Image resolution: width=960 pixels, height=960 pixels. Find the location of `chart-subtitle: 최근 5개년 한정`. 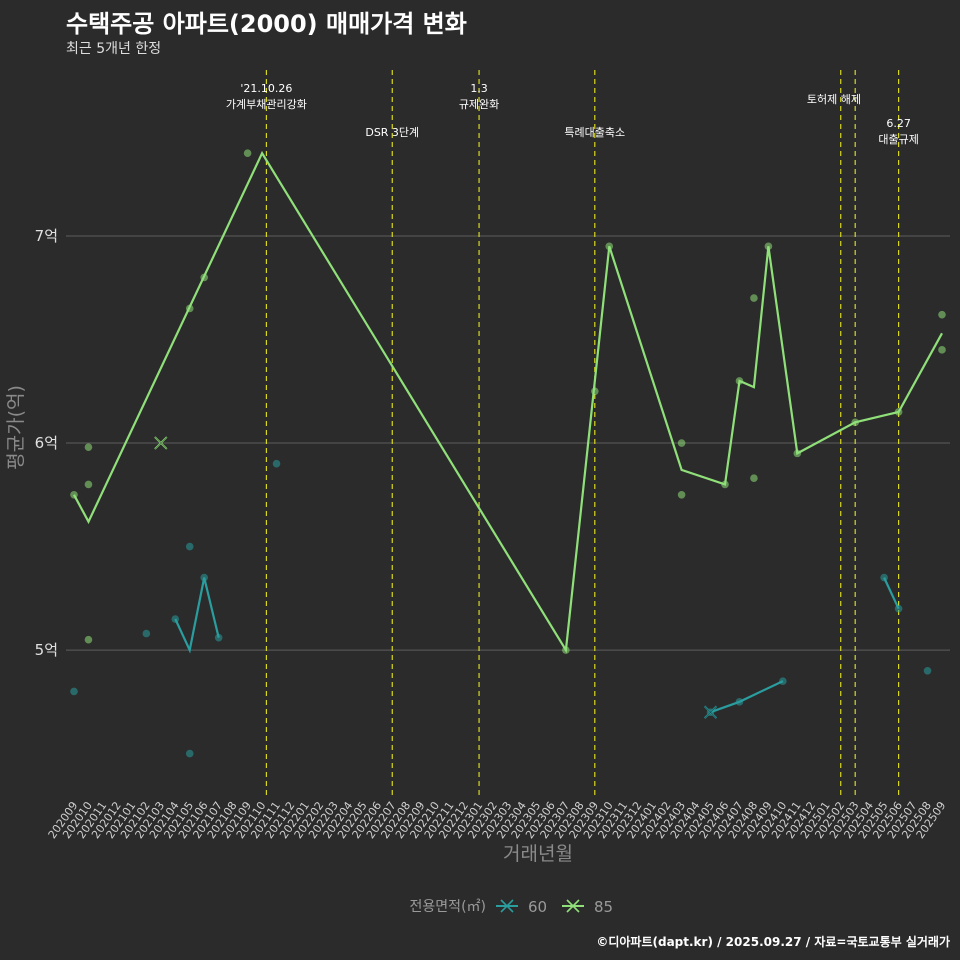

chart-subtitle: 최근 5개년 한정 is located at coordinates (114, 49).